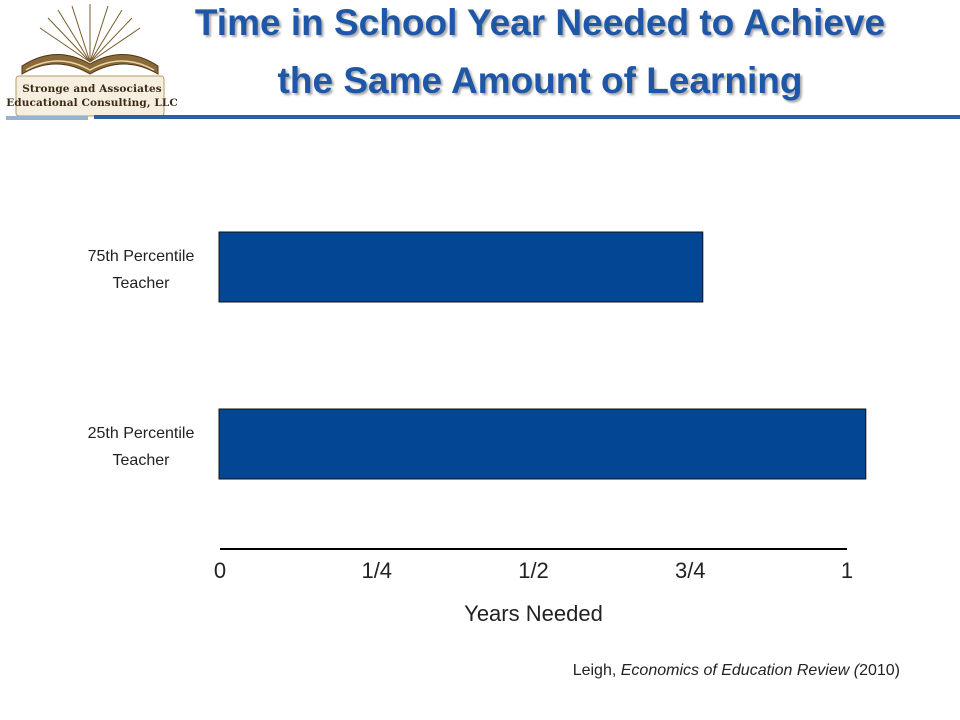  What do you see at coordinates (527, 117) in the screenshot?
I see `header-divider` at bounding box center [527, 117].